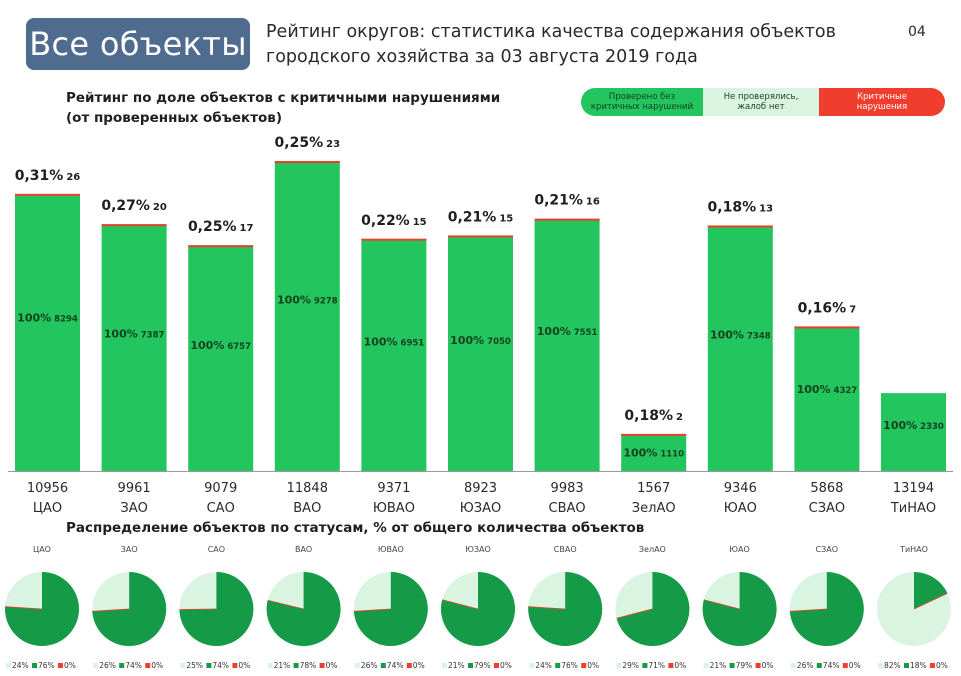  Describe the element at coordinates (900, 425) in the screenshot. I see `bar-checked-percent-10: 100%` at that location.